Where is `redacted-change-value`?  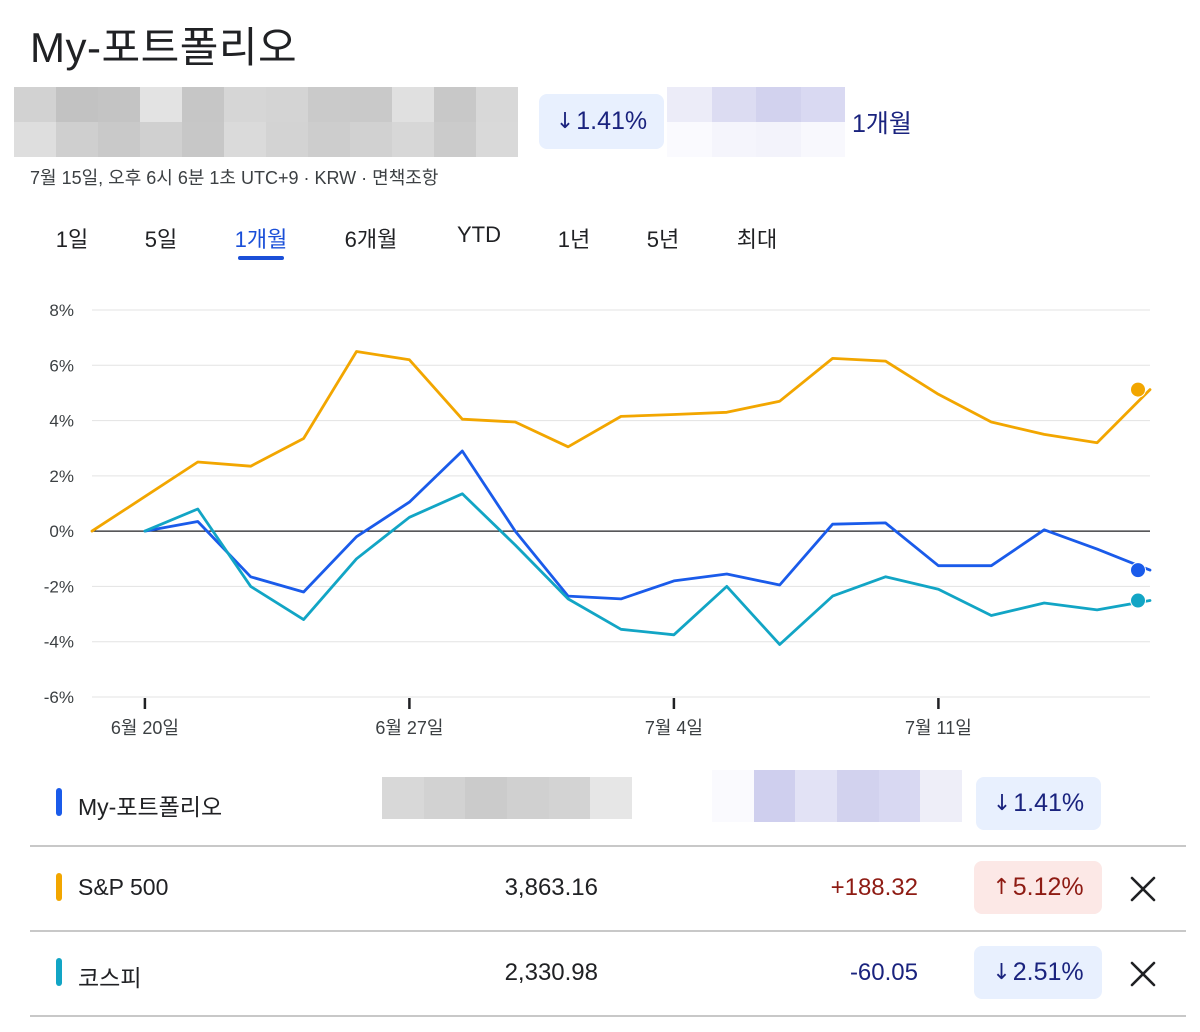
redacted-change-value is located at coordinates (756, 122).